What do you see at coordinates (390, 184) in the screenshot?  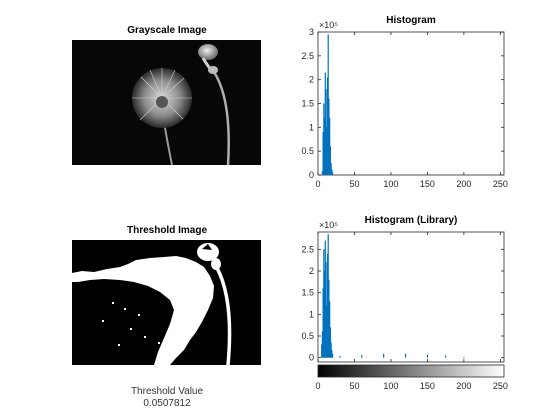 I see `hist-x-tick-label: 100` at bounding box center [390, 184].